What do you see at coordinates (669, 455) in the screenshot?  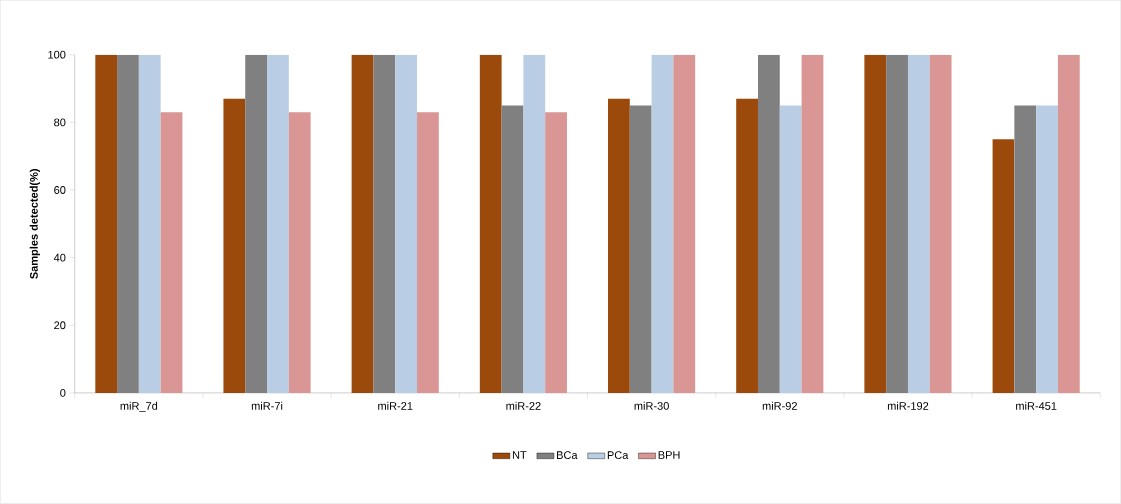 I see `legend-label: BPH` at bounding box center [669, 455].